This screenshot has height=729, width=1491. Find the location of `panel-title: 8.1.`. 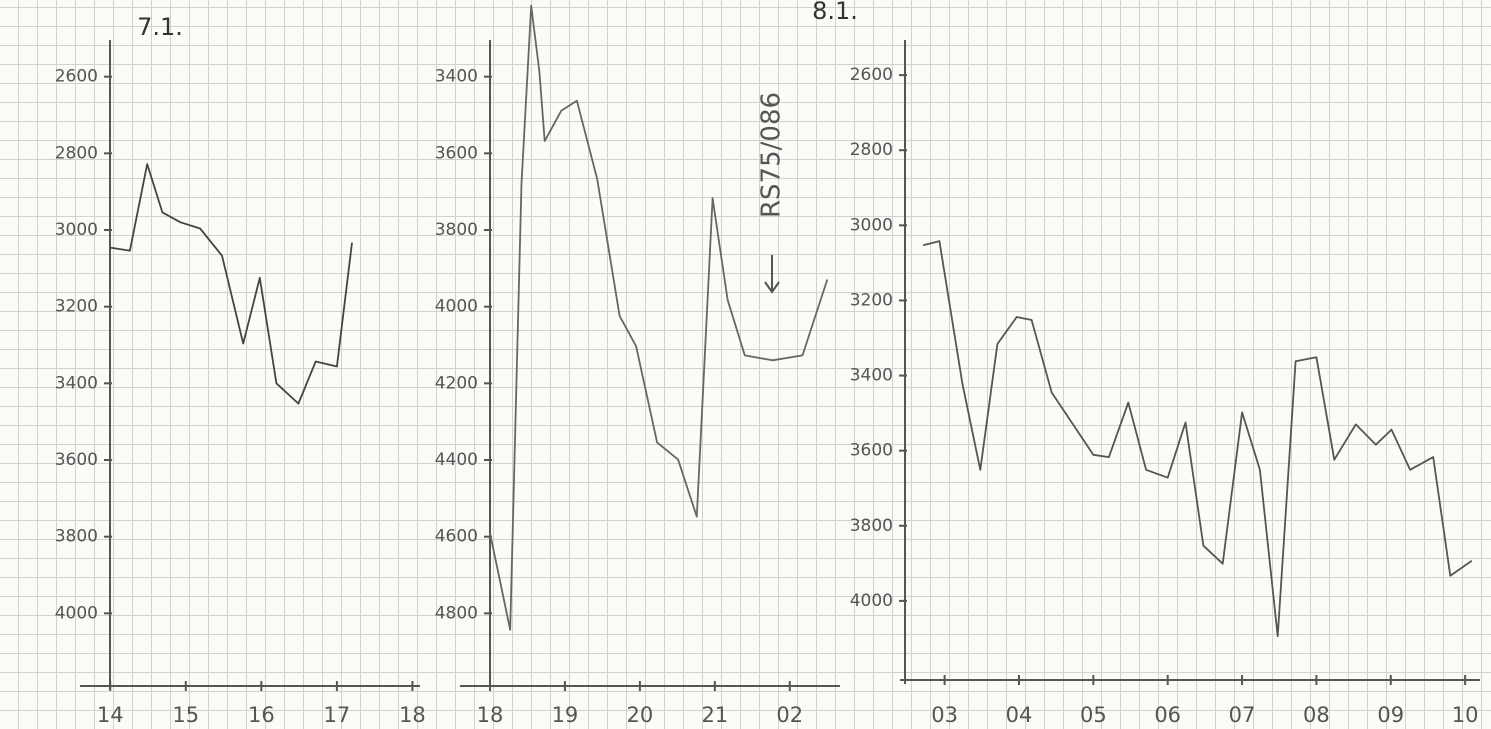

panel-title: 8.1. is located at coordinates (835, 12).